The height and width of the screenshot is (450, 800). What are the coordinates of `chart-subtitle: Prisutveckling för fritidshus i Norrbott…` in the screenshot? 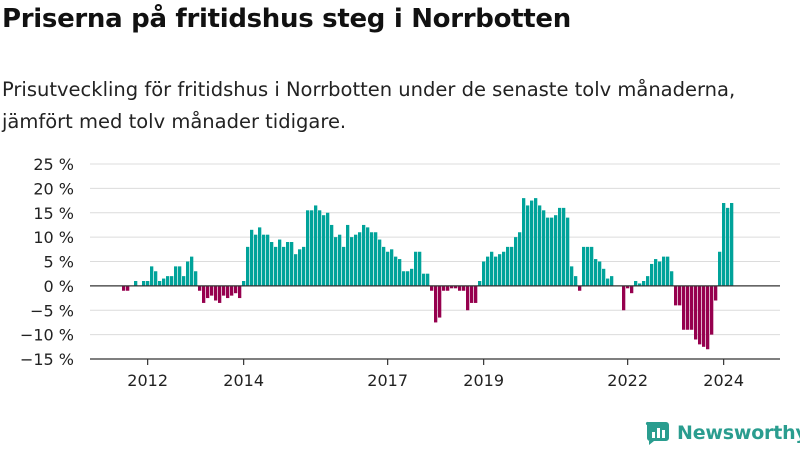 It's located at (369, 105).